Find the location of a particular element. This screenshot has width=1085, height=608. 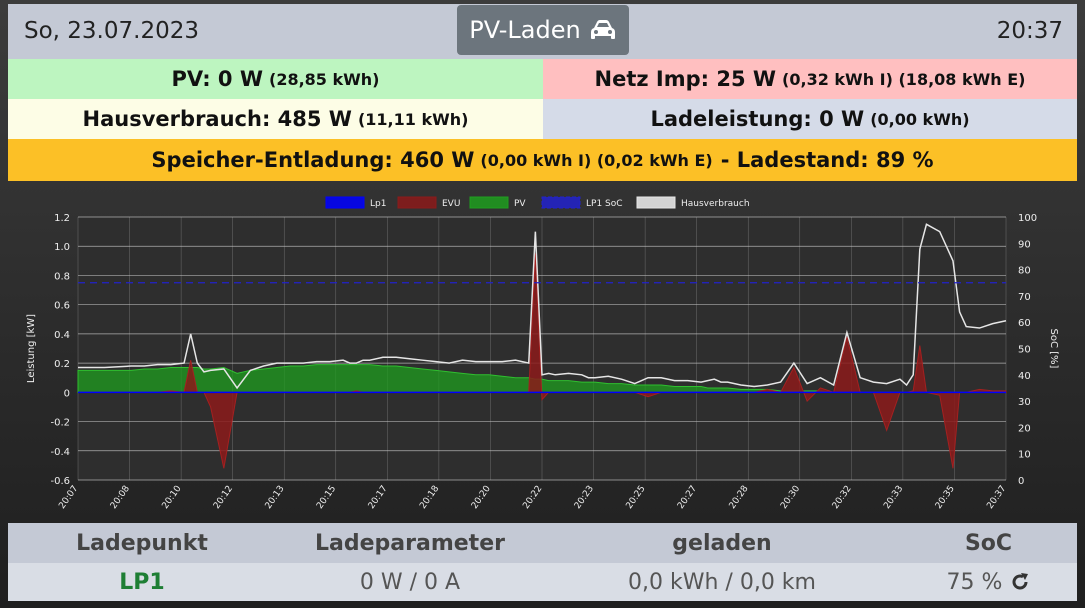

car-icon is located at coordinates (602, 29).